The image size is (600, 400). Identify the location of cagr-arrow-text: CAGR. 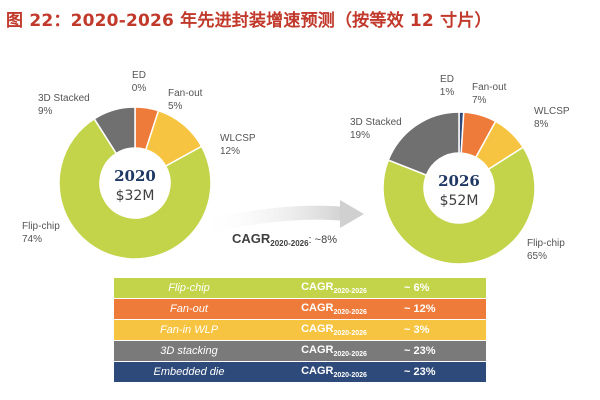
(251, 238).